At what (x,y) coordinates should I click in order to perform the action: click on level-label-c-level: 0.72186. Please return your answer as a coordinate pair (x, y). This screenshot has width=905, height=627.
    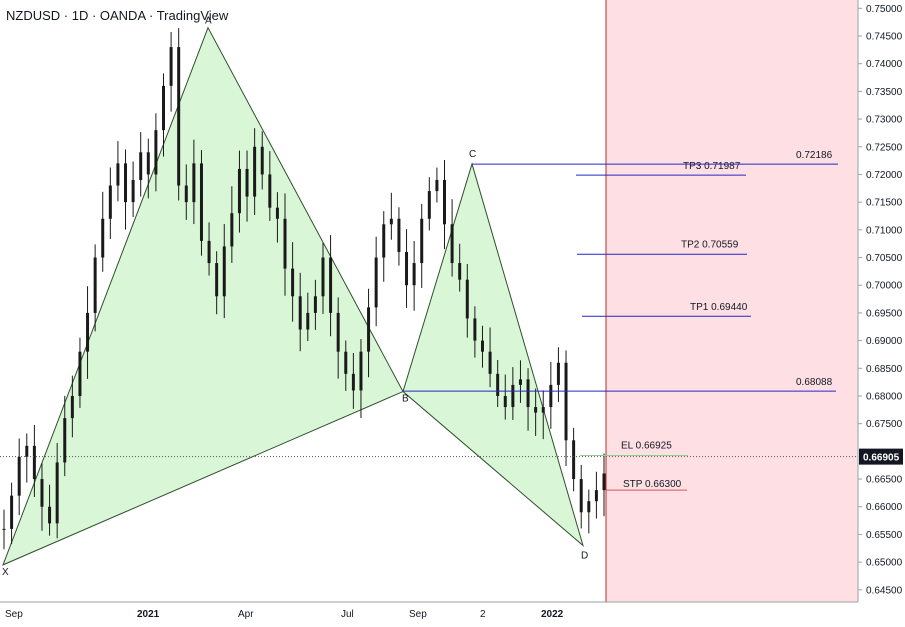
    Looking at the image, I should click on (814, 155).